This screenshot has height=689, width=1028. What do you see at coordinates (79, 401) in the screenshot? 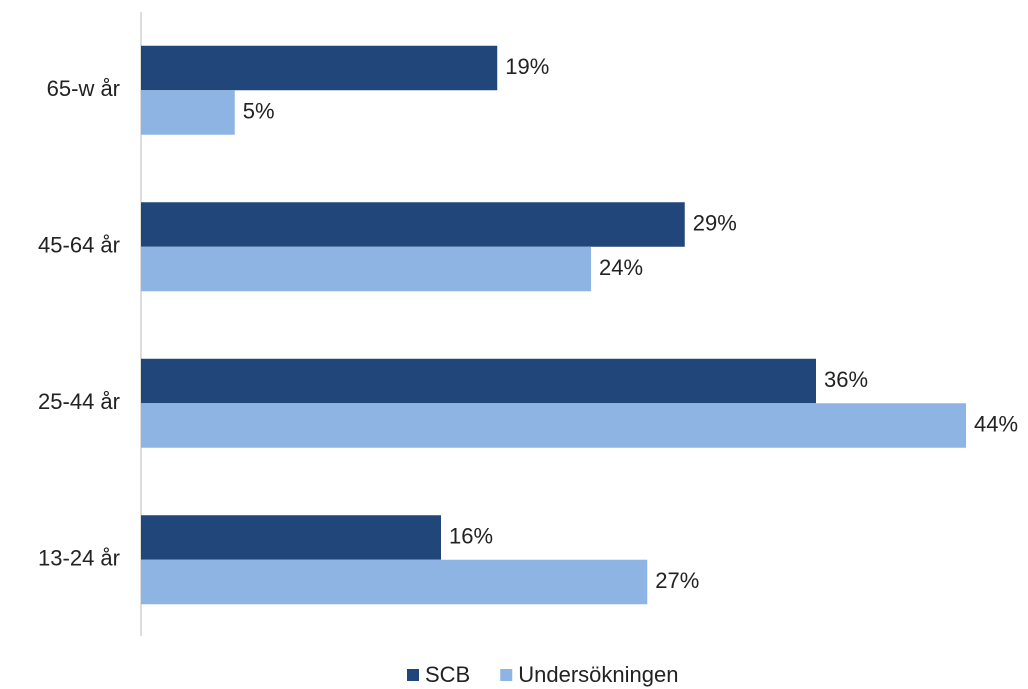
I see `category-label: 25-44 år` at bounding box center [79, 401].